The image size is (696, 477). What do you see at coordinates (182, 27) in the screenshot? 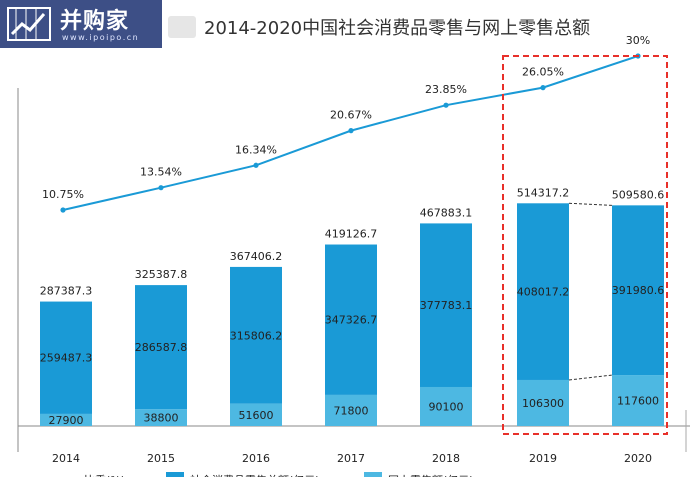
I see `title-marker` at bounding box center [182, 27].